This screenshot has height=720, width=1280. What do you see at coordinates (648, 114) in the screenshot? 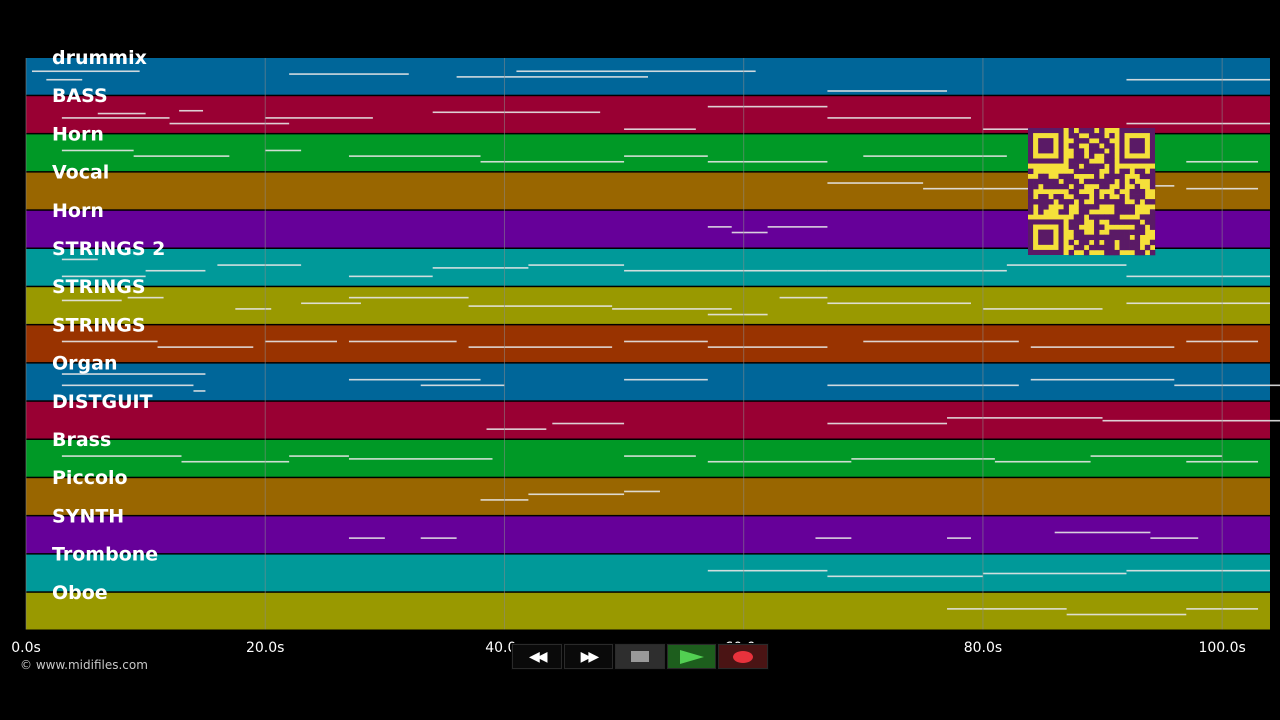
I see `track-lane` at bounding box center [648, 114].